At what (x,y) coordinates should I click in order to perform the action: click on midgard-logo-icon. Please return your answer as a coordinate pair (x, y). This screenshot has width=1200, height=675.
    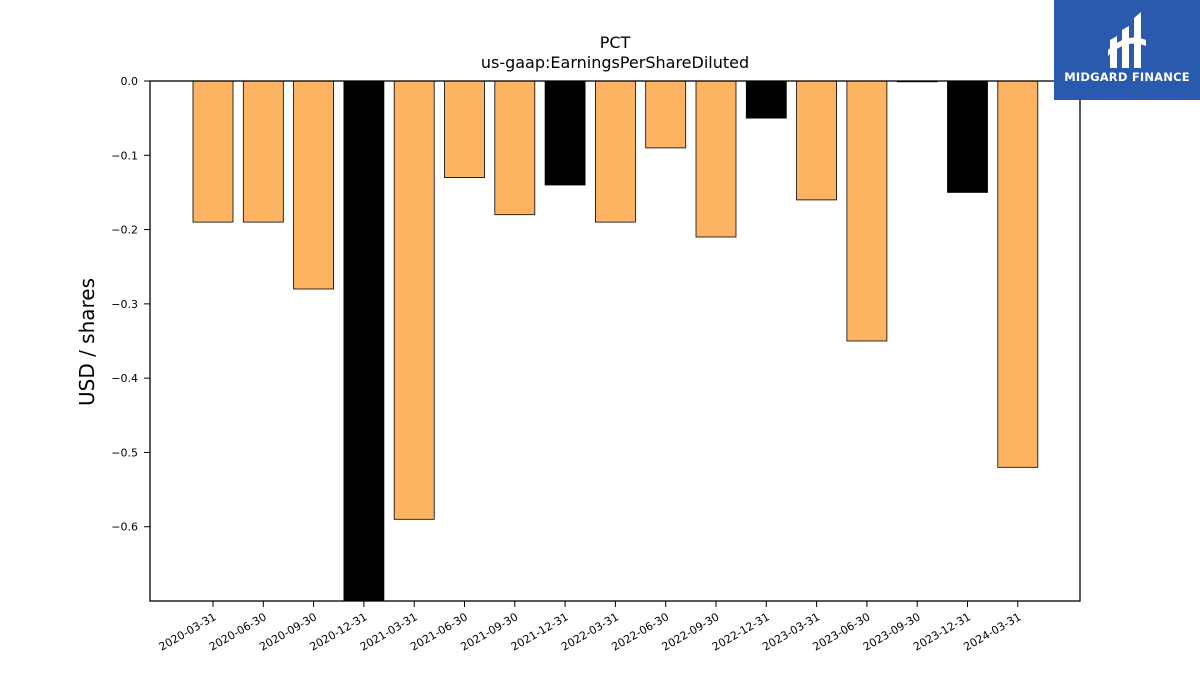
    Looking at the image, I should click on (1127, 40).